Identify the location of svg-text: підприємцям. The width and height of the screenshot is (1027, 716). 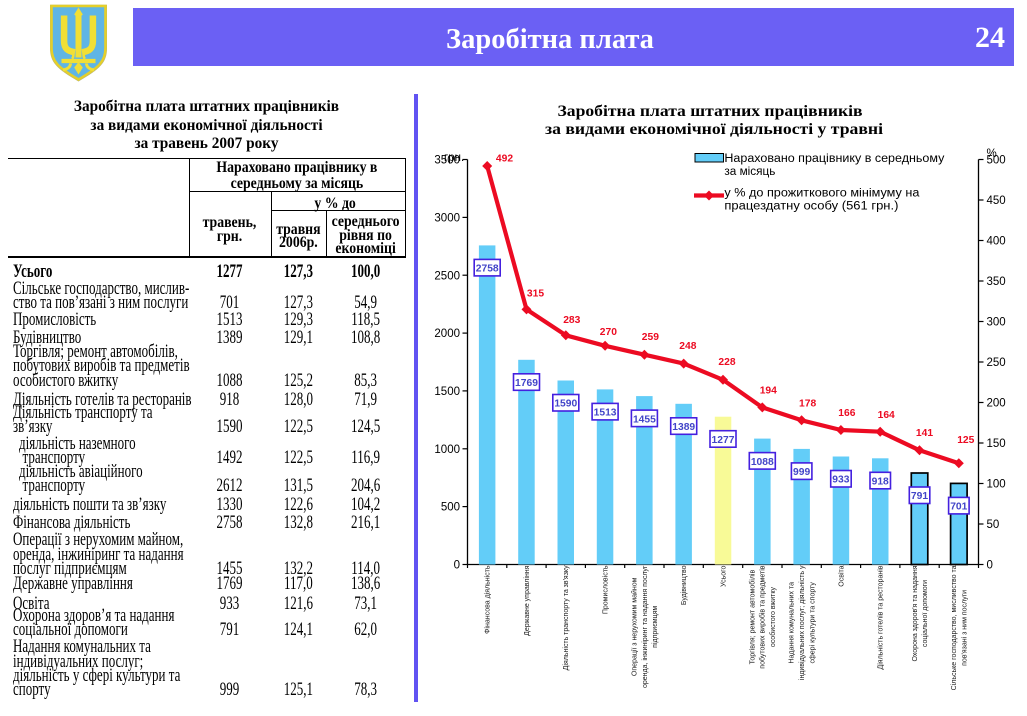
(655, 627).